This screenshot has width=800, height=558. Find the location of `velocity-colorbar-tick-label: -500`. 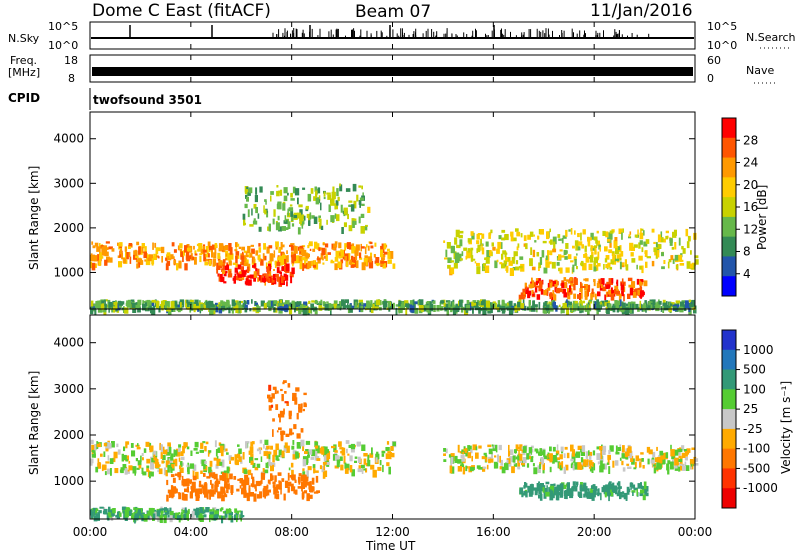

velocity-colorbar-tick-label: -500 is located at coordinates (756, 468).